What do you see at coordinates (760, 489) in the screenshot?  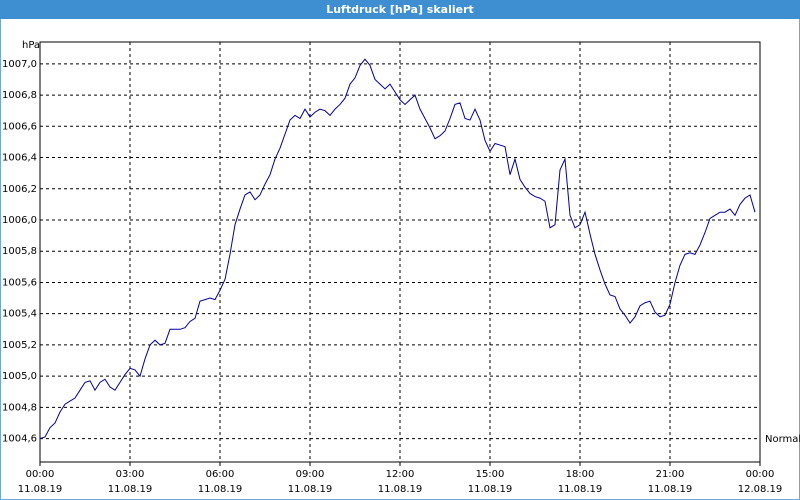 I see `x-tick-date: 12.08.19` at bounding box center [760, 489].